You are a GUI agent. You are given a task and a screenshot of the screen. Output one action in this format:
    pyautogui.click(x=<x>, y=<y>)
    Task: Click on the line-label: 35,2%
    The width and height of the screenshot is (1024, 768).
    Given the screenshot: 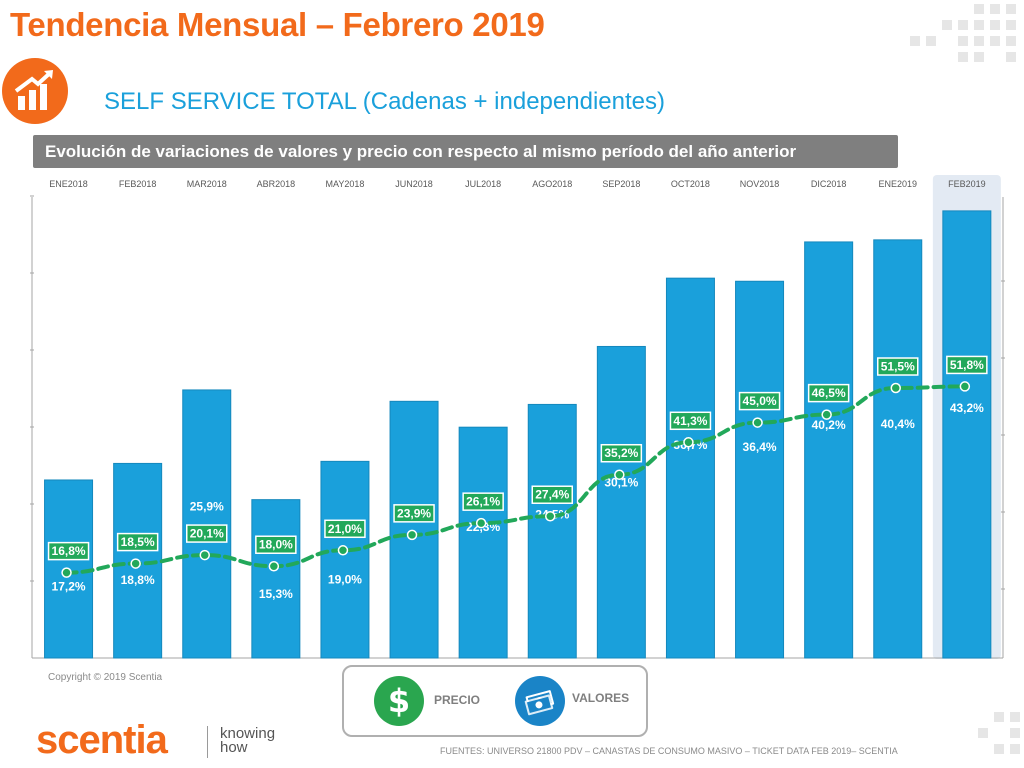 What is the action you would take?
    pyautogui.click(x=621, y=453)
    